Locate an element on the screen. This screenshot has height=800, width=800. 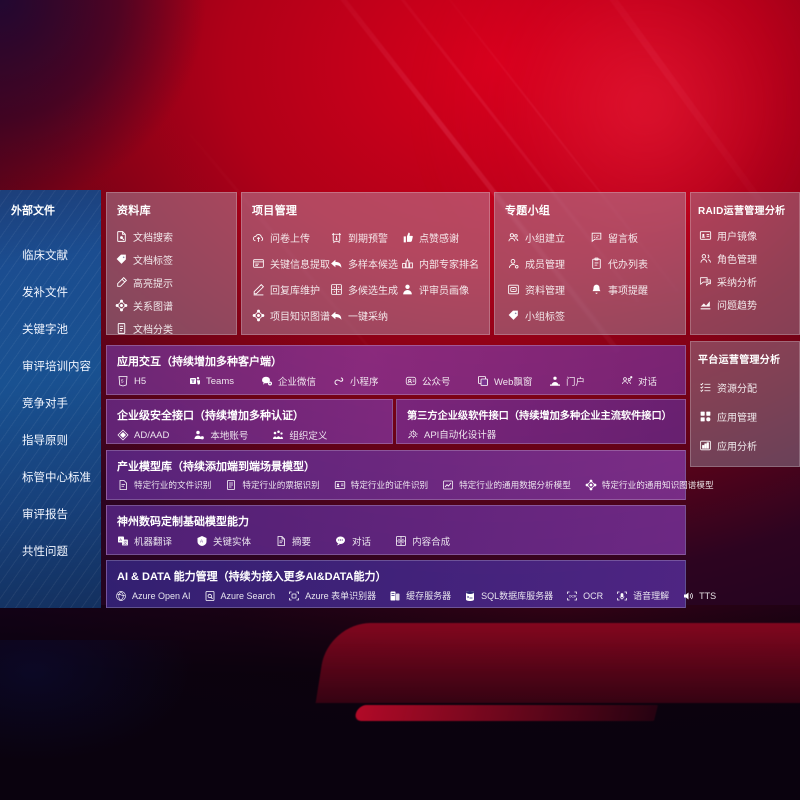
sidebar-item-clinical-literature: 临床文献 is located at coordinates (50, 254).